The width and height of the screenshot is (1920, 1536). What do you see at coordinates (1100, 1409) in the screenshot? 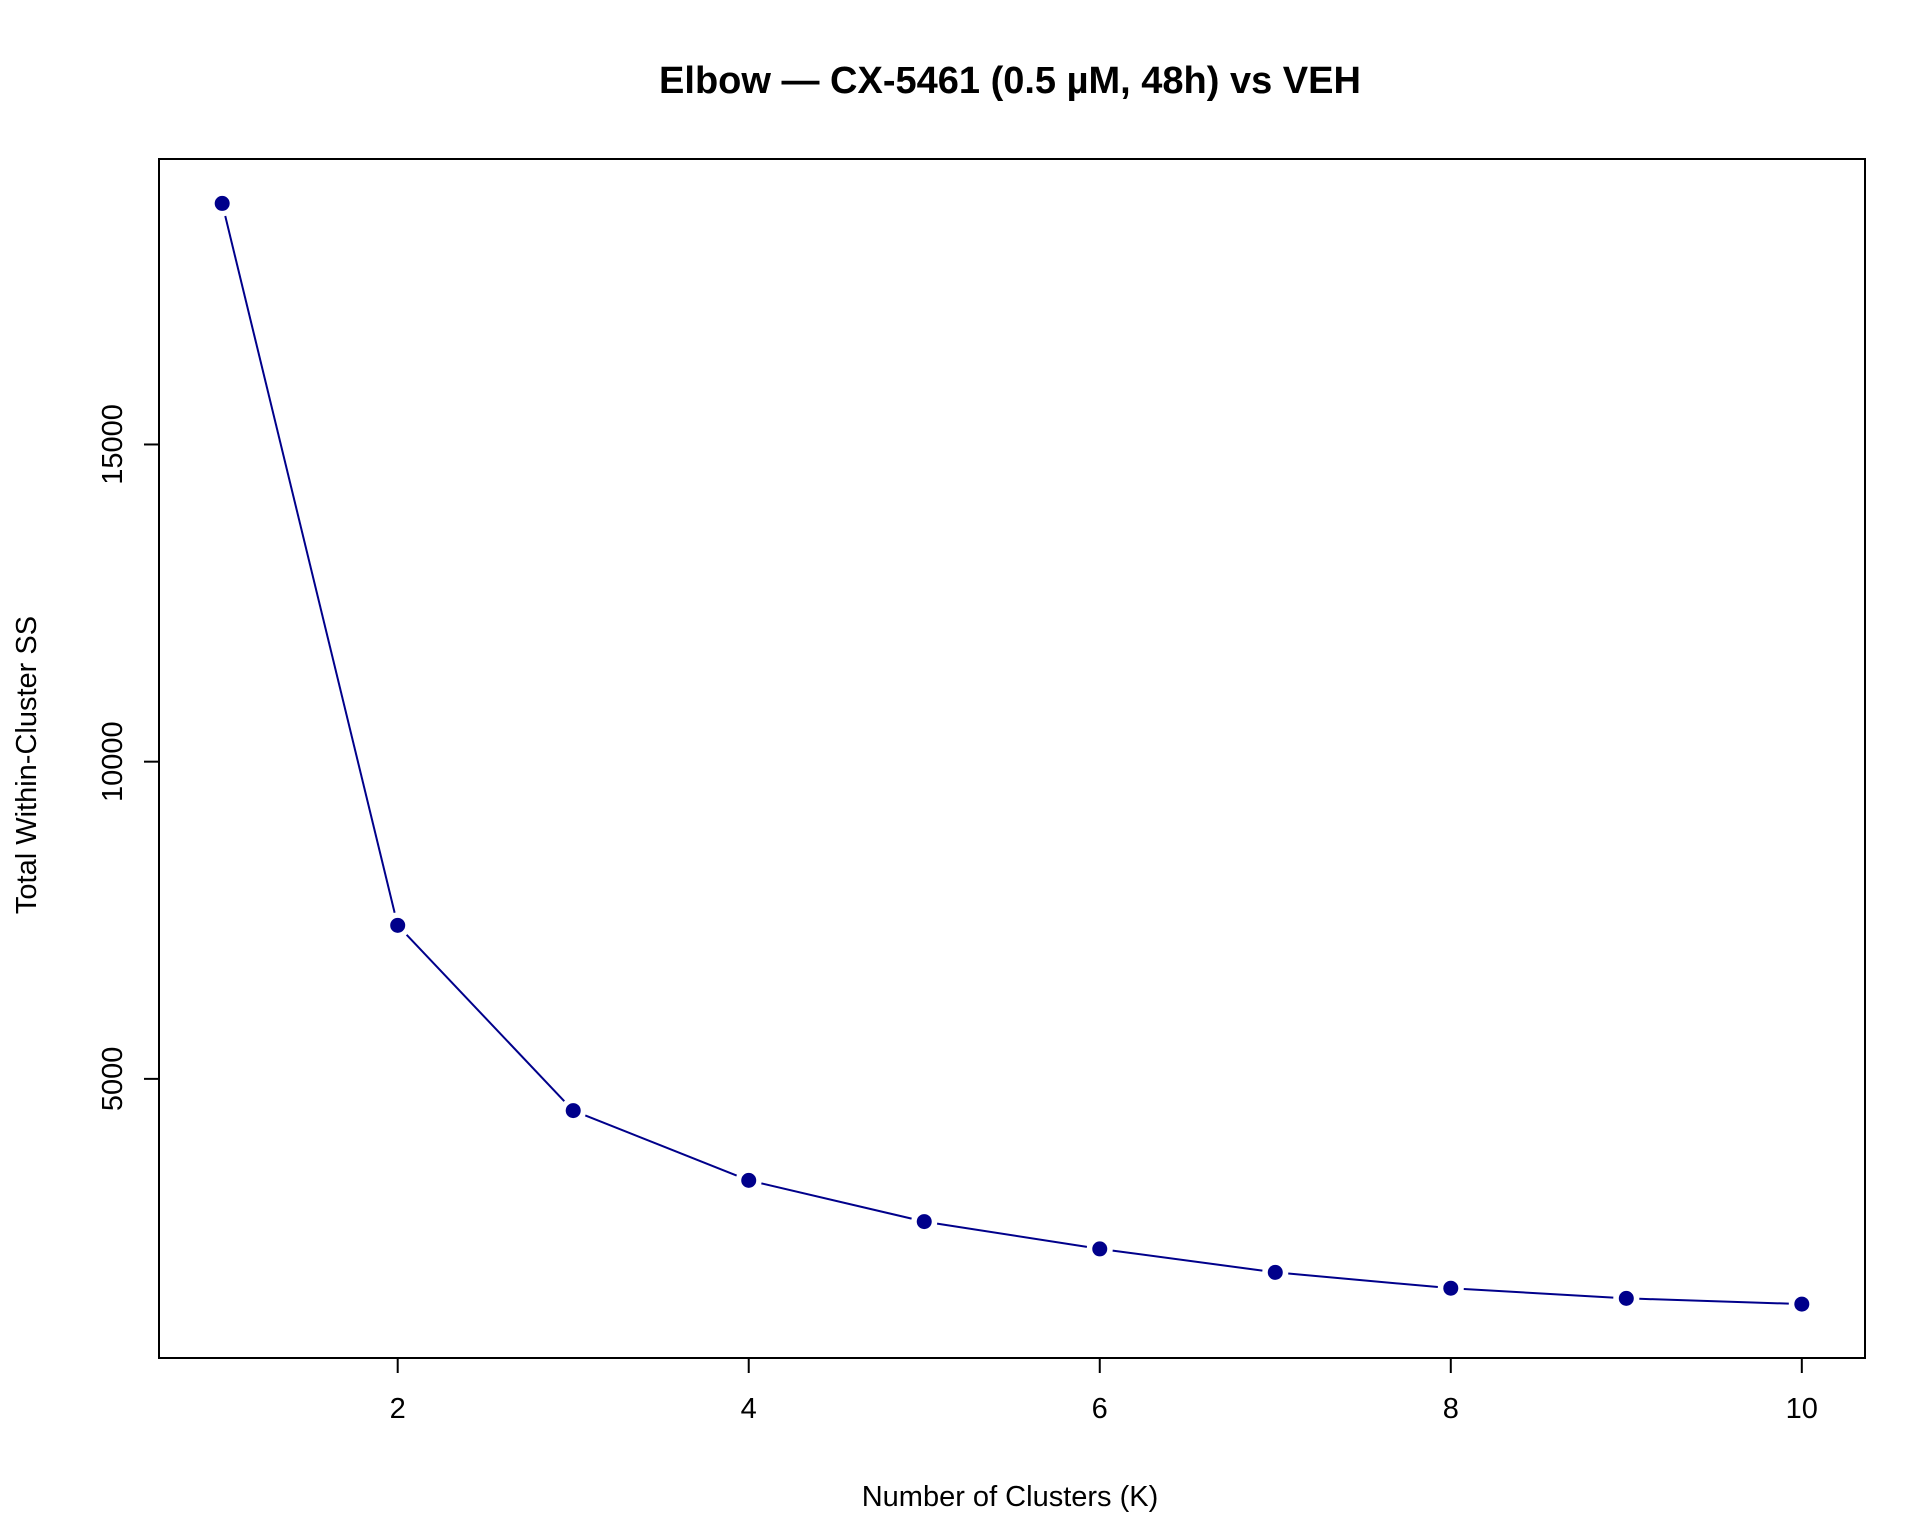
I see `x-tick-label: 6` at bounding box center [1100, 1409].